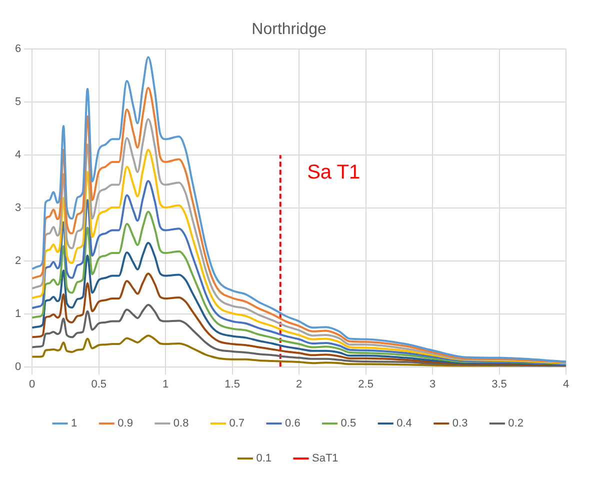 The height and width of the screenshot is (486, 590). I want to click on x-tick-label: 4, so click(566, 384).